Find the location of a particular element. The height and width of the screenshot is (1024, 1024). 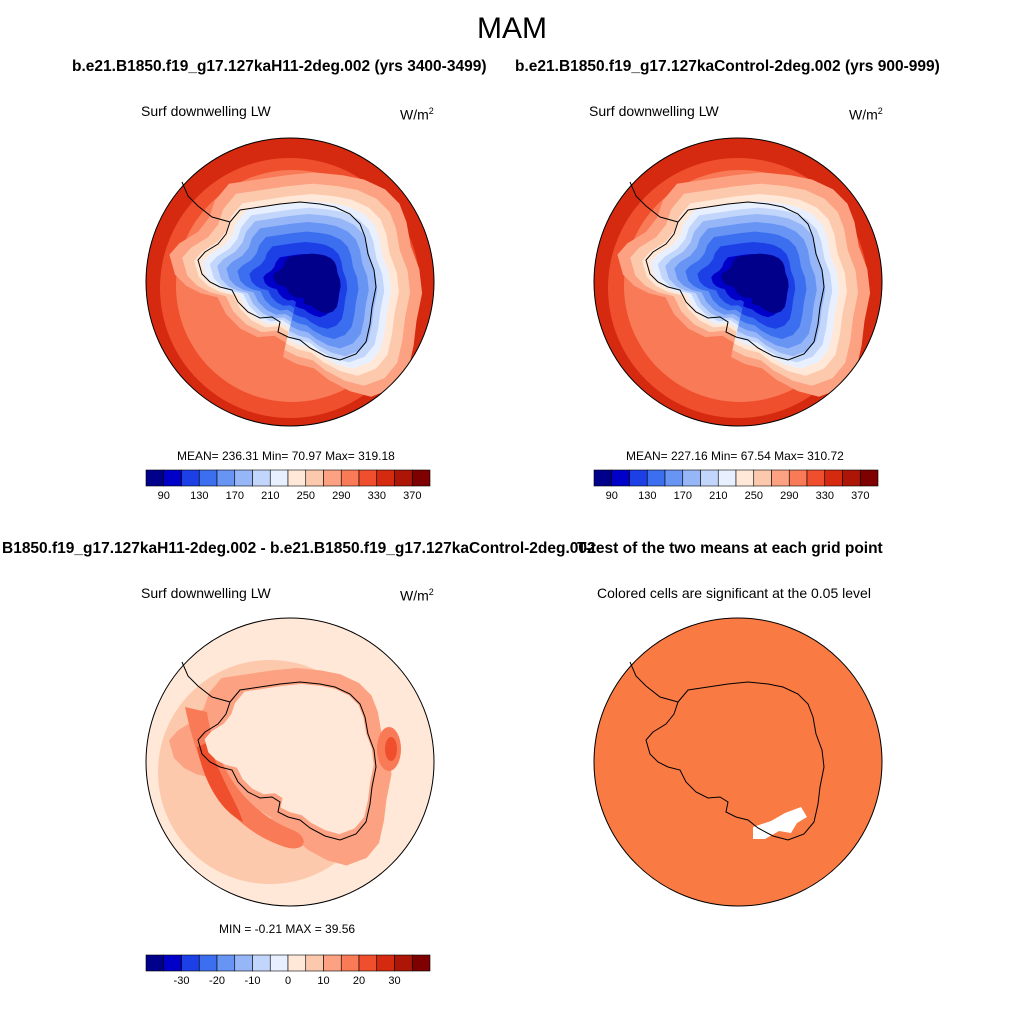

panel3-colorbar: -30 -20 -10 0 10 20 30 is located at coordinates (288, 970).